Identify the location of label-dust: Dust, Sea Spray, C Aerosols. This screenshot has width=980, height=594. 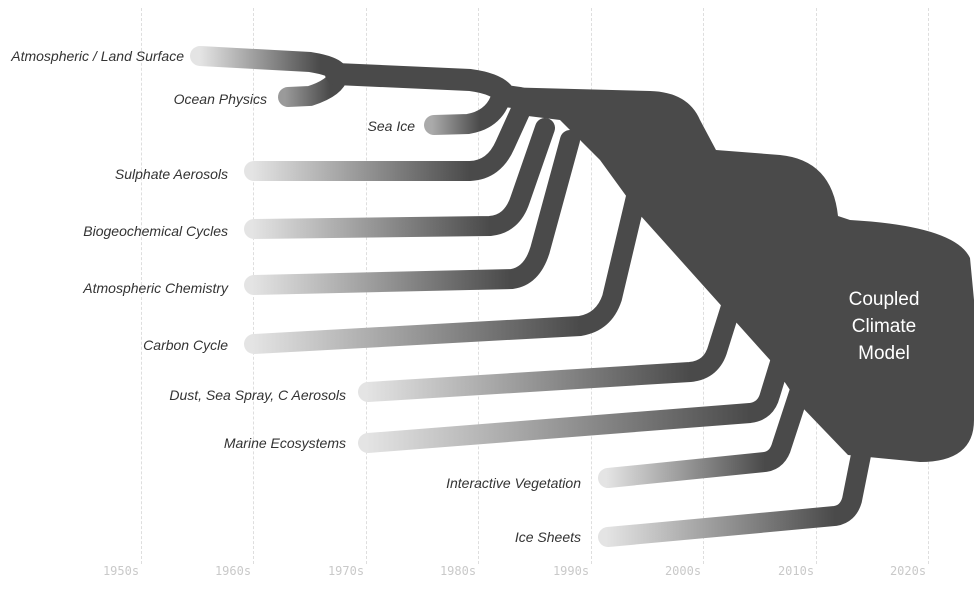
(257, 395).